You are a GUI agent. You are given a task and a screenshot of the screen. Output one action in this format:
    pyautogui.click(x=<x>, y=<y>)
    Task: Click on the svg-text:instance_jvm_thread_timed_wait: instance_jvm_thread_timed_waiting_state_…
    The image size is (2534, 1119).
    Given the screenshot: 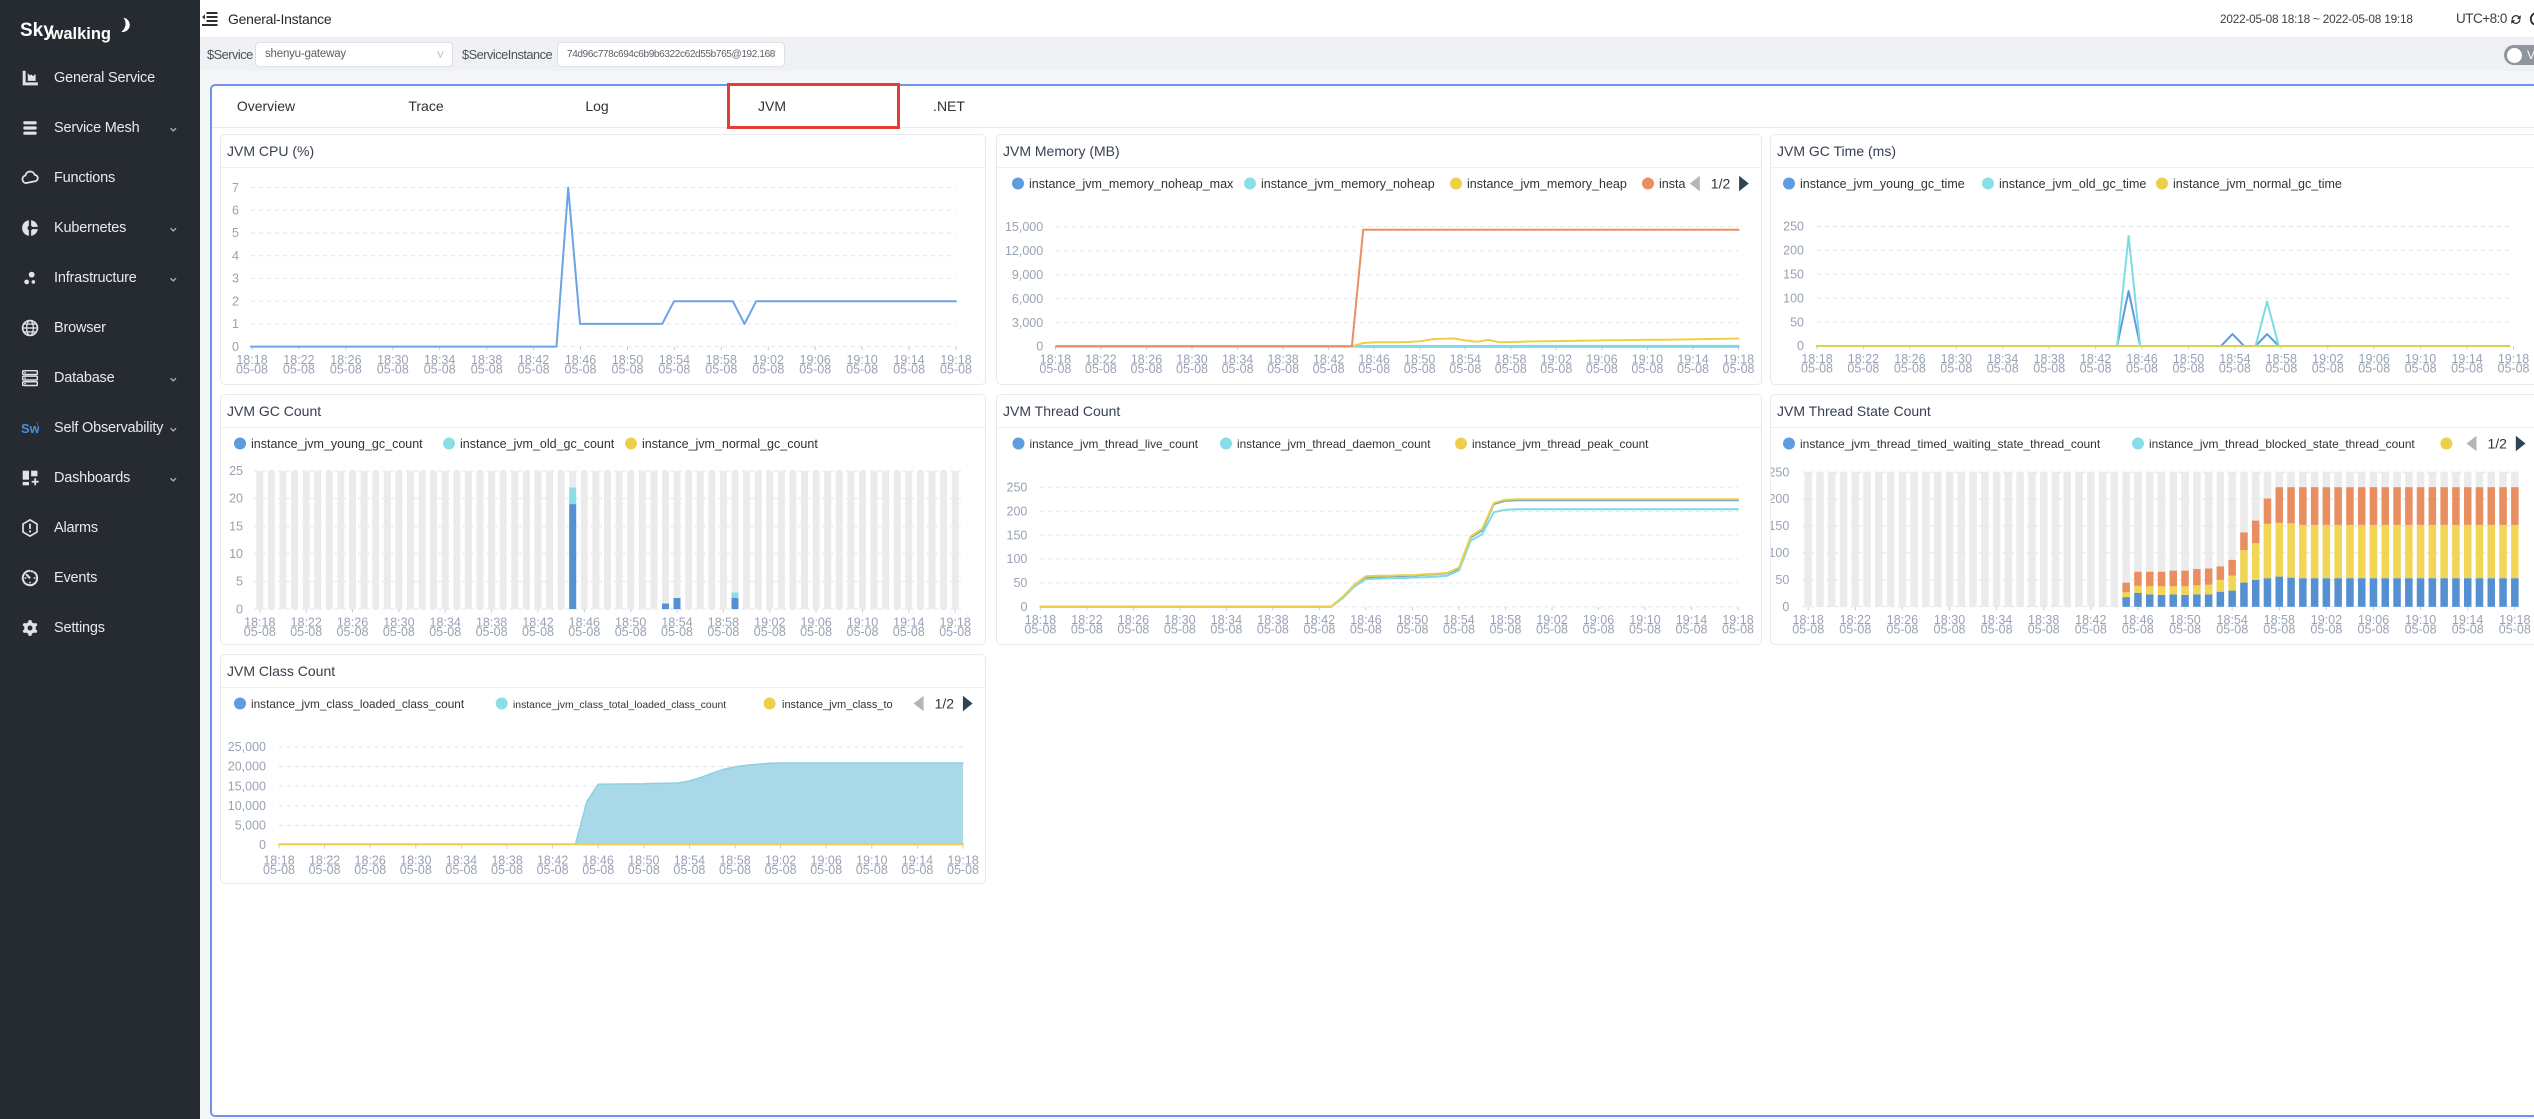 What is the action you would take?
    pyautogui.click(x=1950, y=444)
    